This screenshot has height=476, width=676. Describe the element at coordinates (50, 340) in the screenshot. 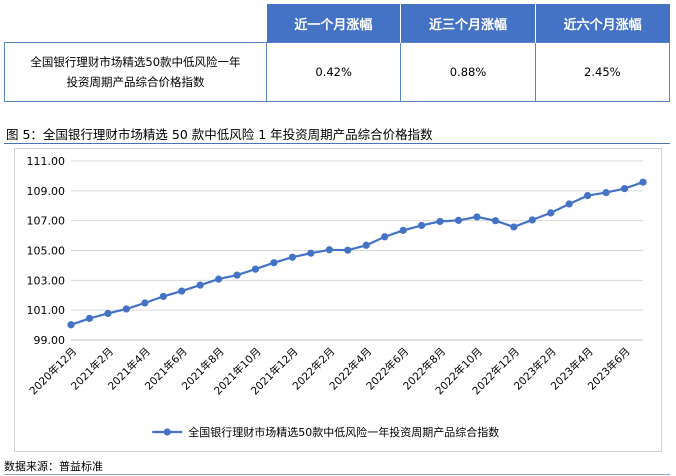

I see `y-tick-label: 99.00` at that location.